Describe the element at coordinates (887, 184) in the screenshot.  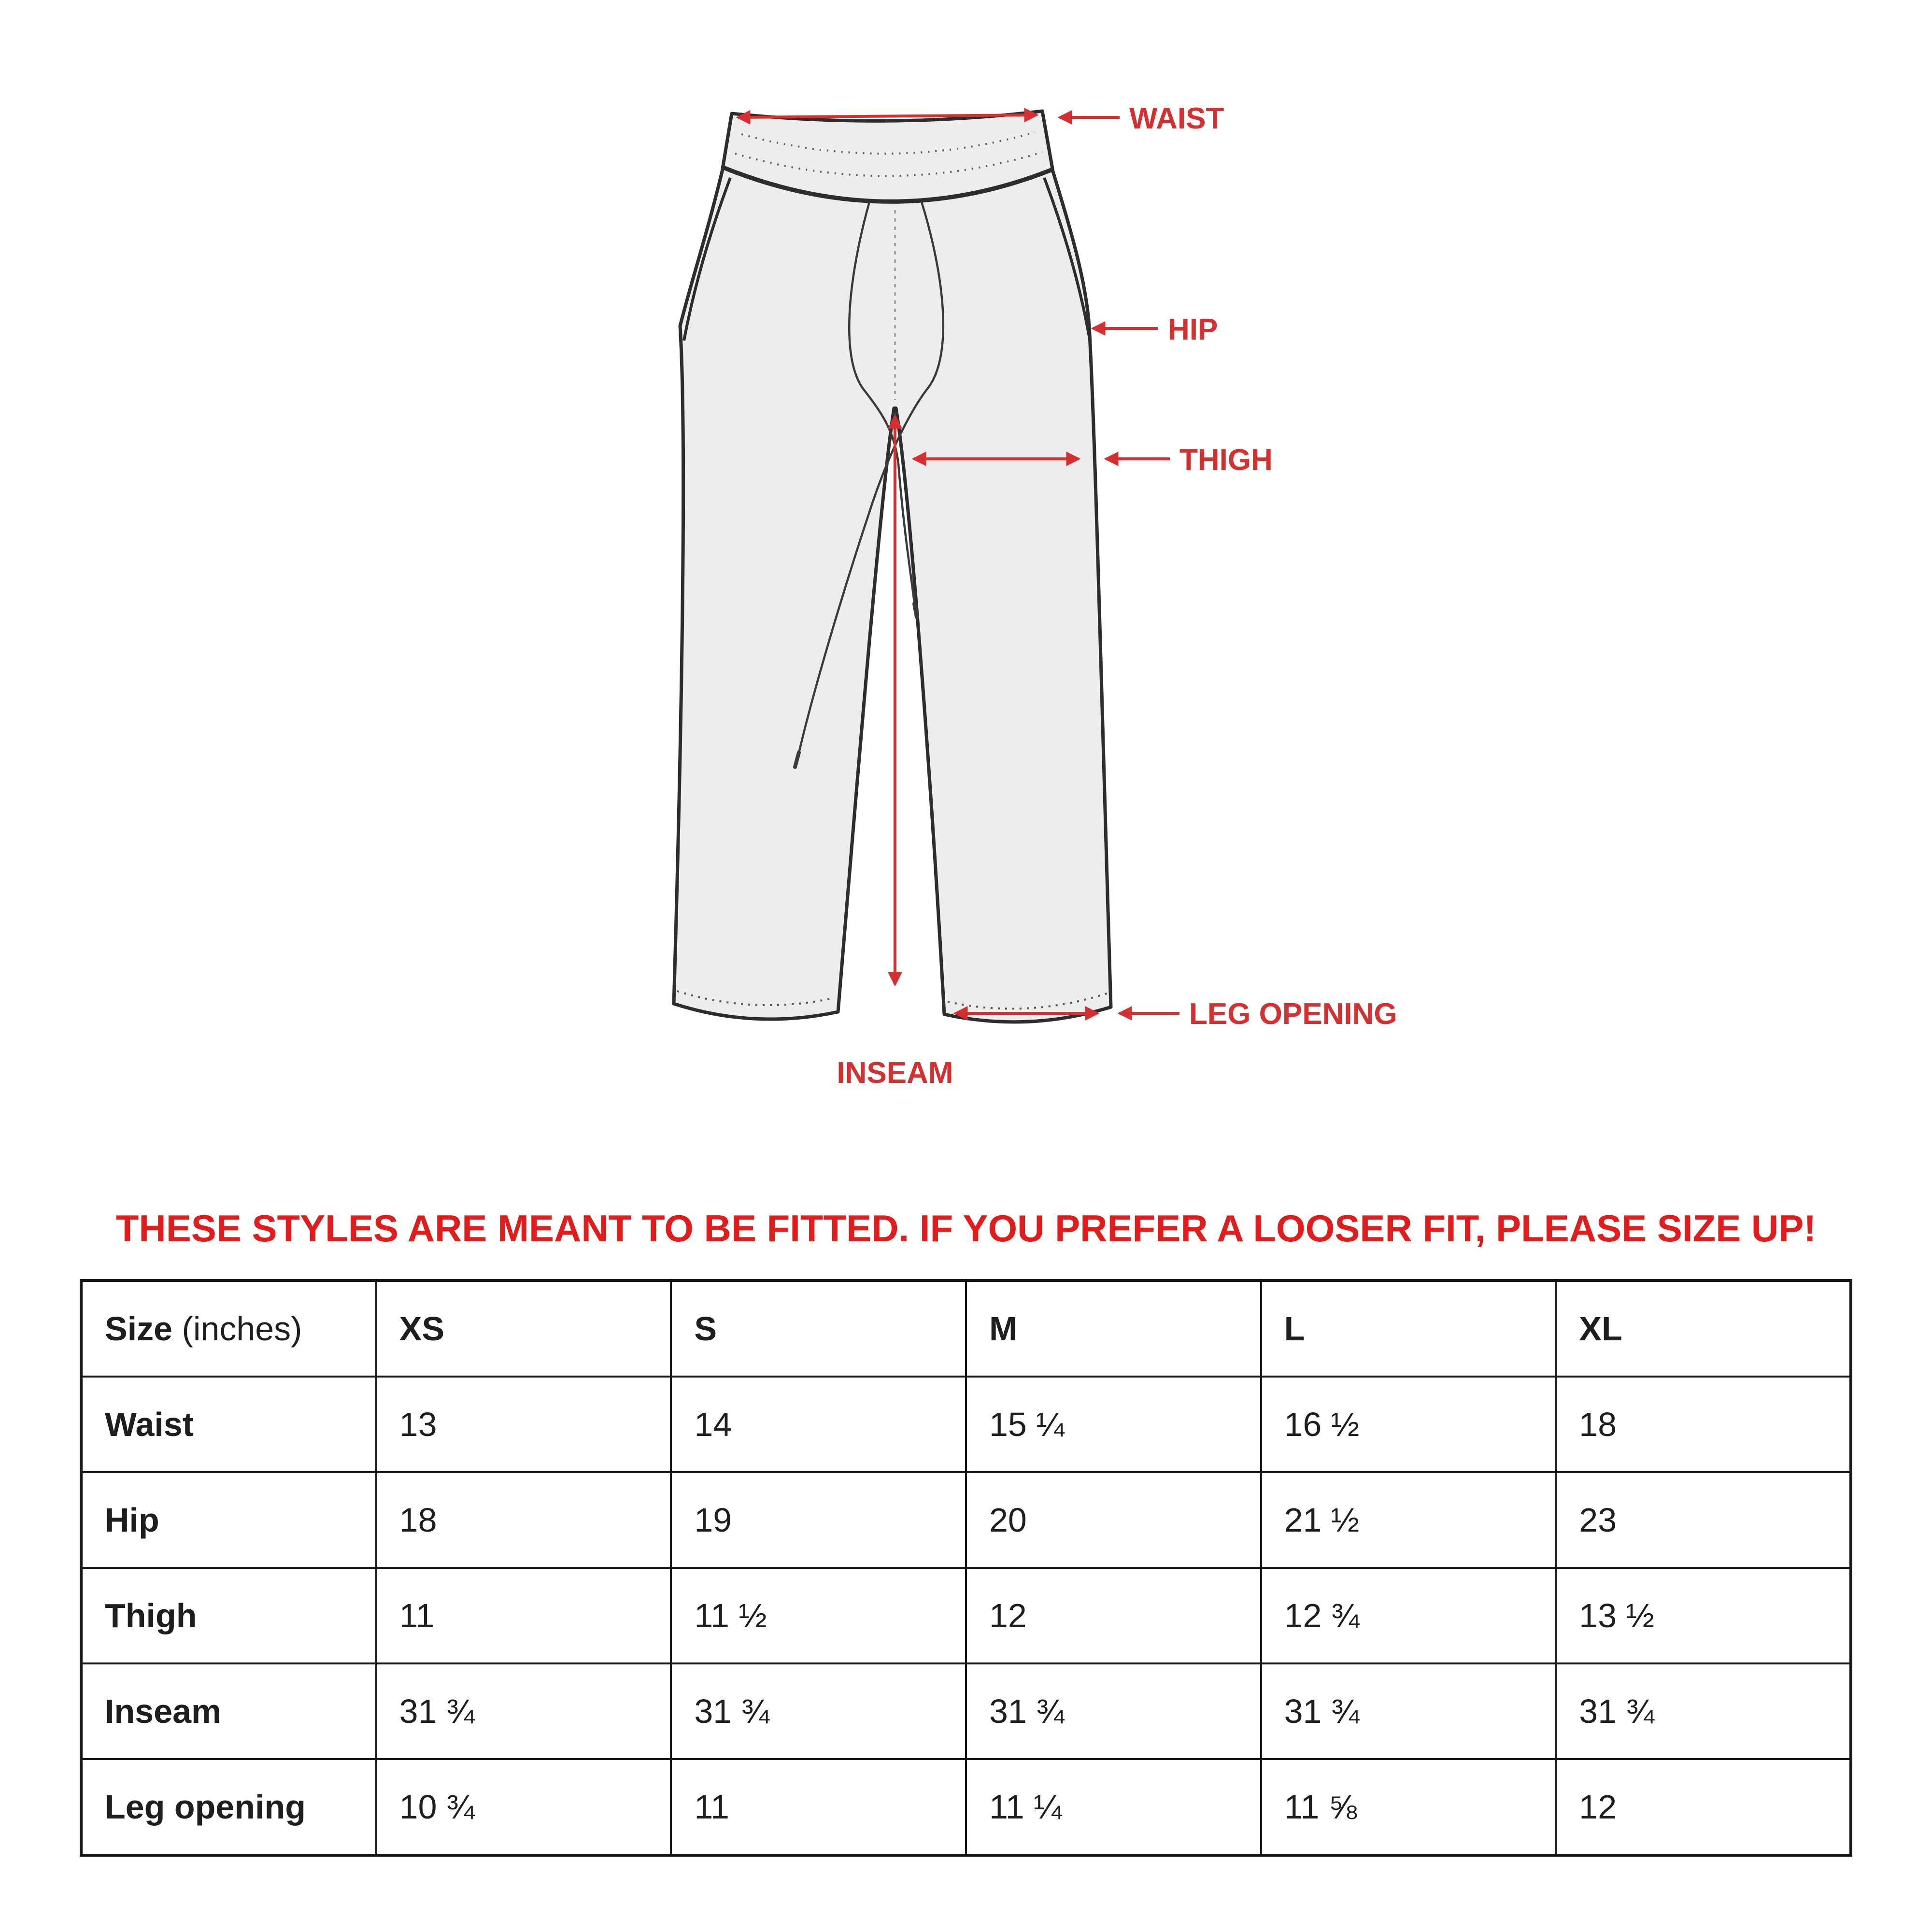
I see `waistband-edge` at that location.